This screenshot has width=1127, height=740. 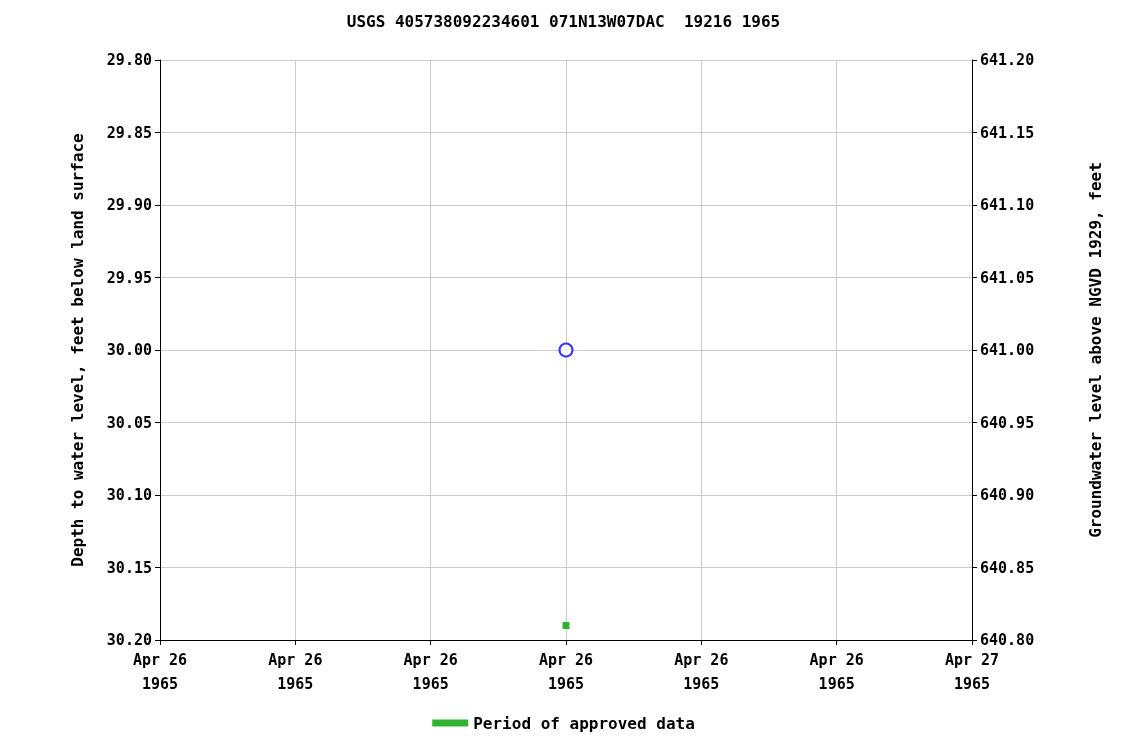 What do you see at coordinates (129, 60) in the screenshot?
I see `y-tick-label: 29.80` at bounding box center [129, 60].